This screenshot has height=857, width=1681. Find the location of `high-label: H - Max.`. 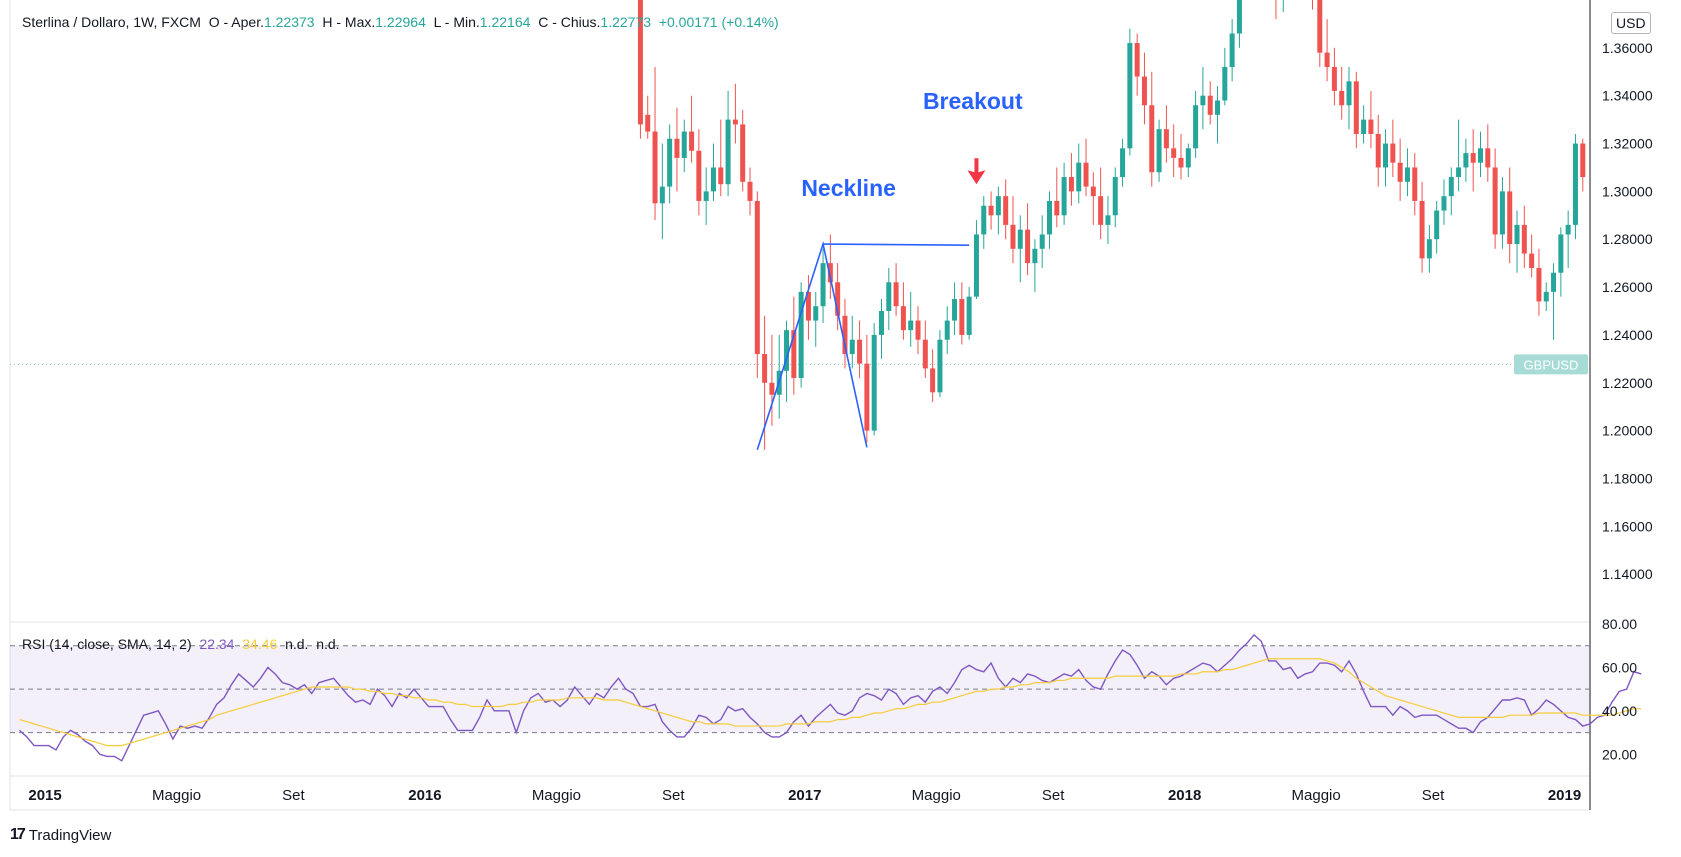

high-label: H - Max. is located at coordinates (349, 22).